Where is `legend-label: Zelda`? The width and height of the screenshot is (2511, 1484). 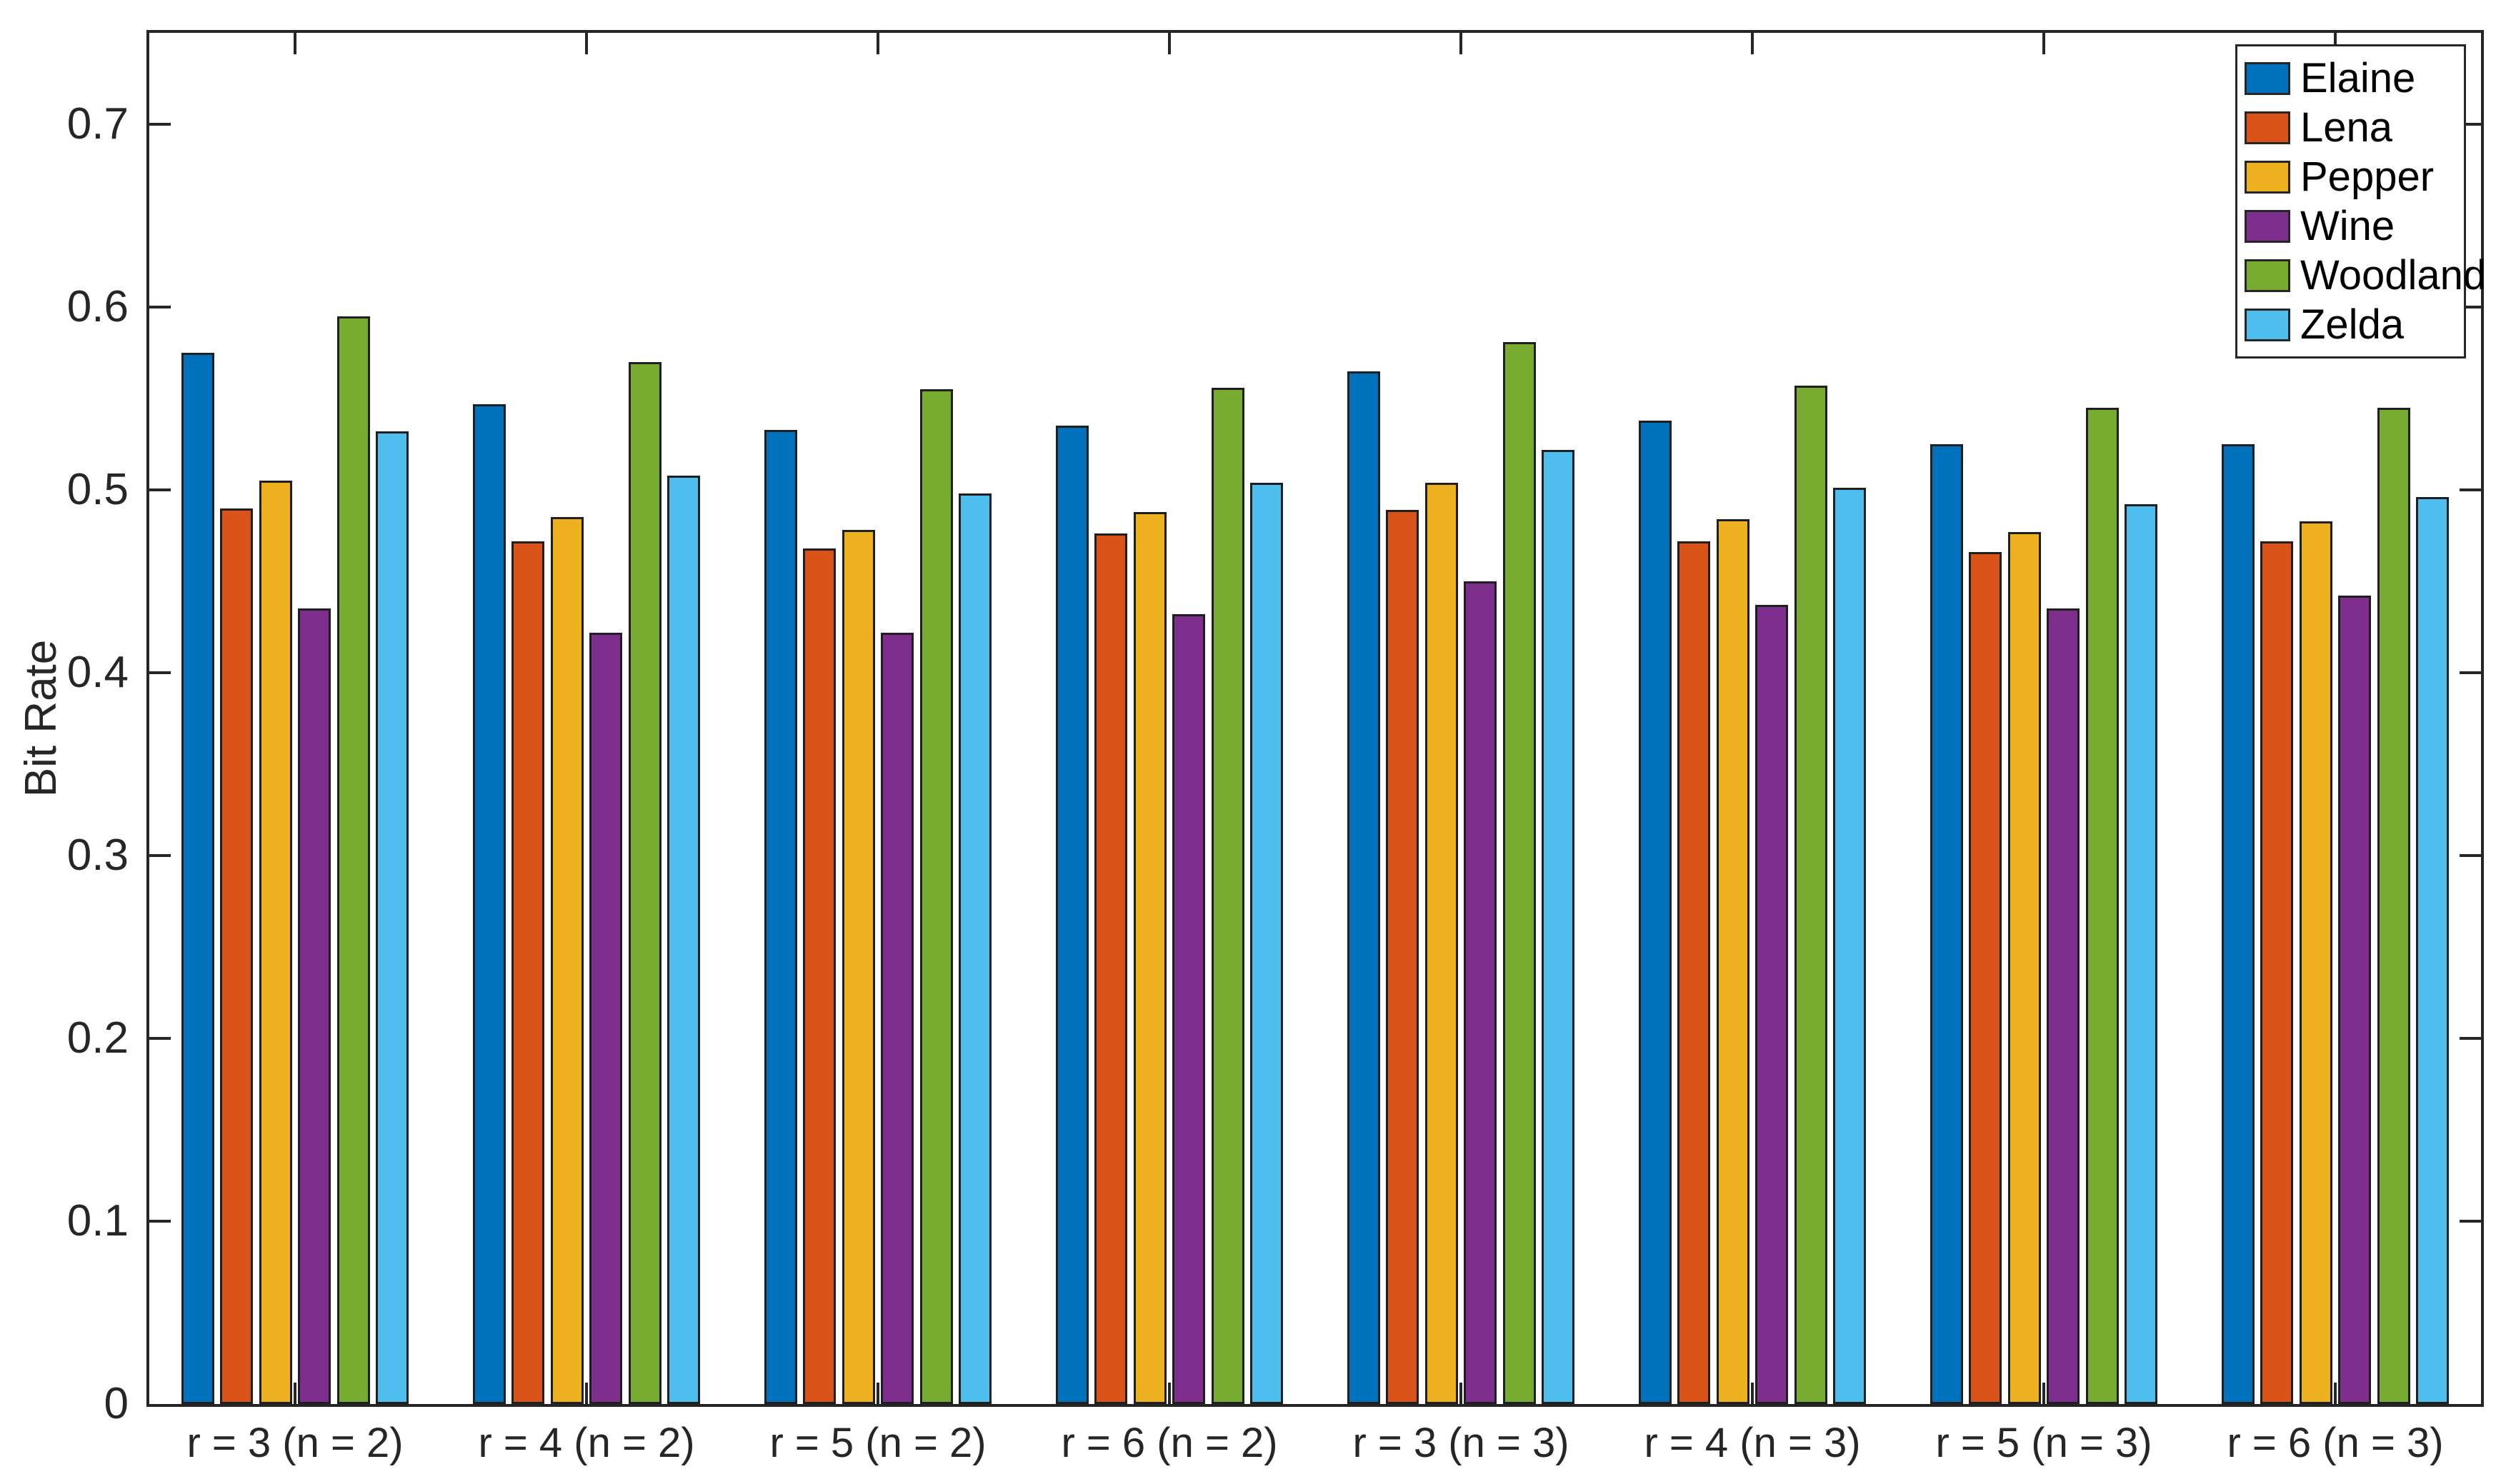
legend-label: Zelda is located at coordinates (2352, 324).